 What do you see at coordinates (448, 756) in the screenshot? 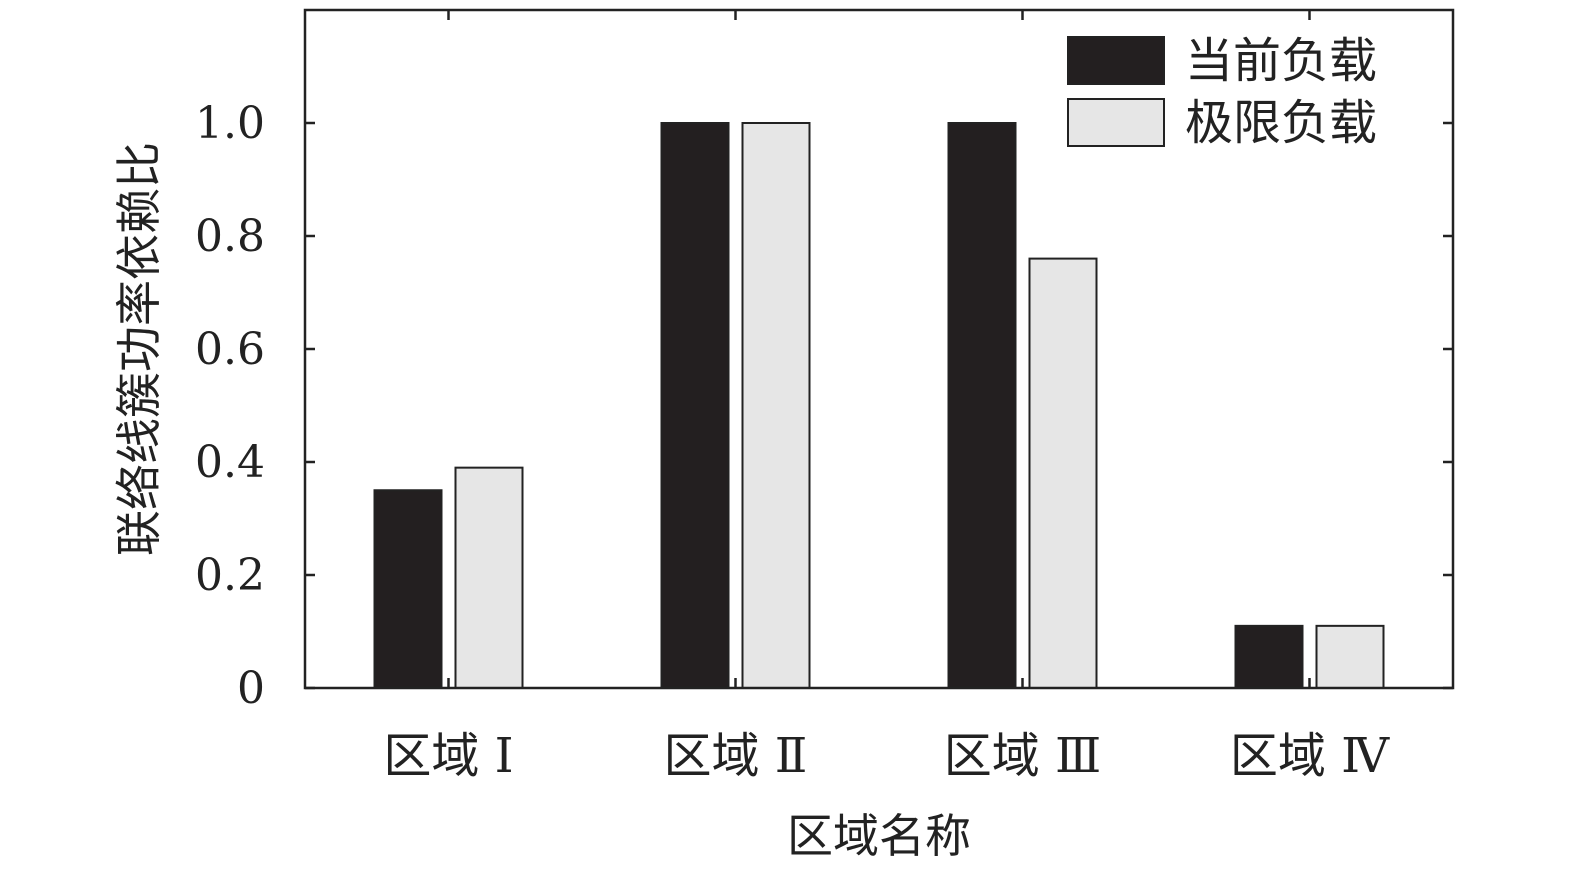
I see `x-category-label-0: 区域 Ⅰ` at bounding box center [448, 756].